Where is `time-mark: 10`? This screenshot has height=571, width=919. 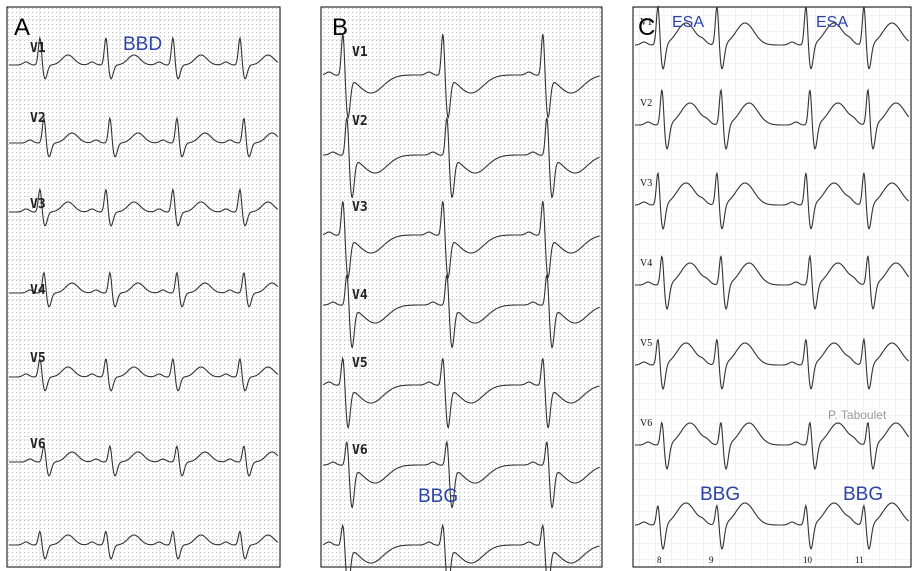
time-mark: 10 is located at coordinates (808, 560).